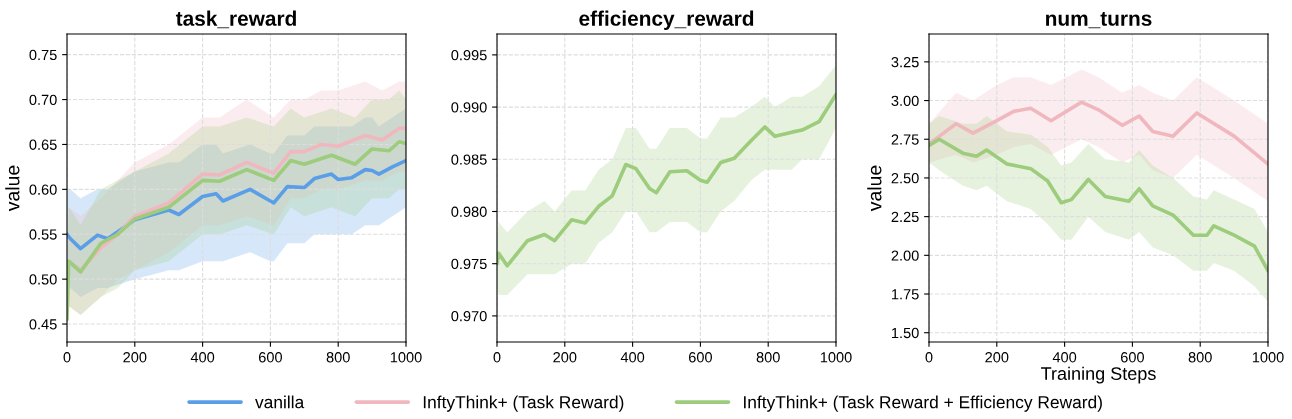 Image resolution: width=1292 pixels, height=419 pixels. Describe the element at coordinates (43, 99) in the screenshot. I see `y-tick-label: 0.70` at that location.